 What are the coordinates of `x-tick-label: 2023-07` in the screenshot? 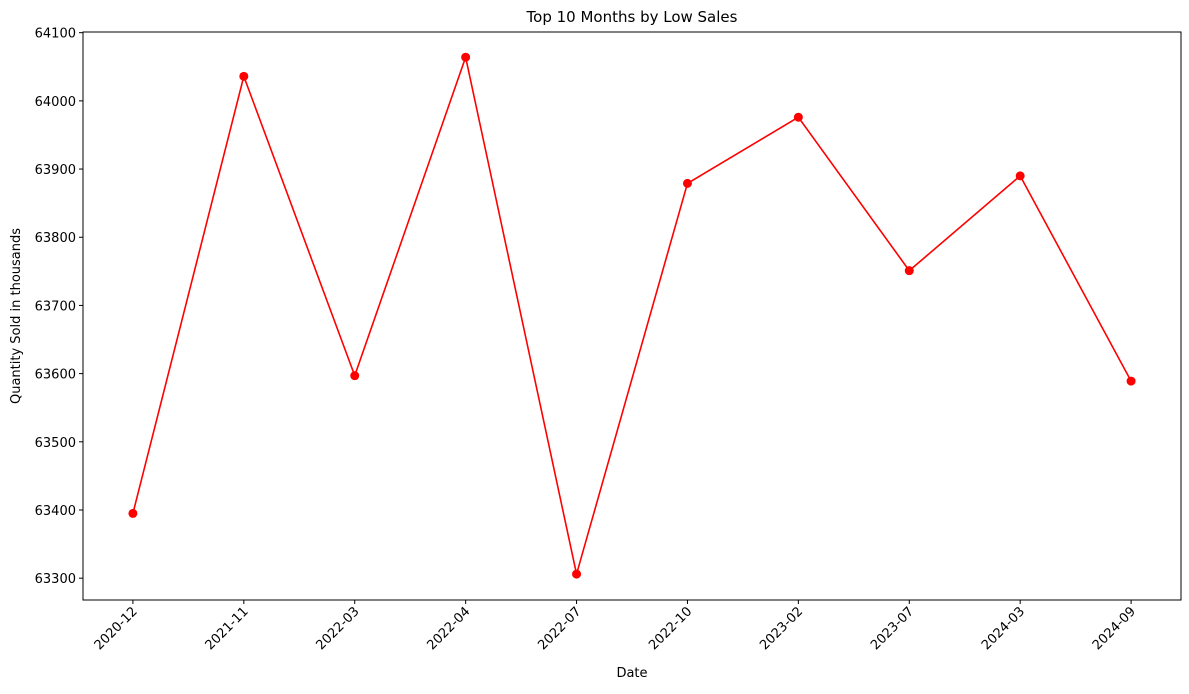 It's located at (892, 628).